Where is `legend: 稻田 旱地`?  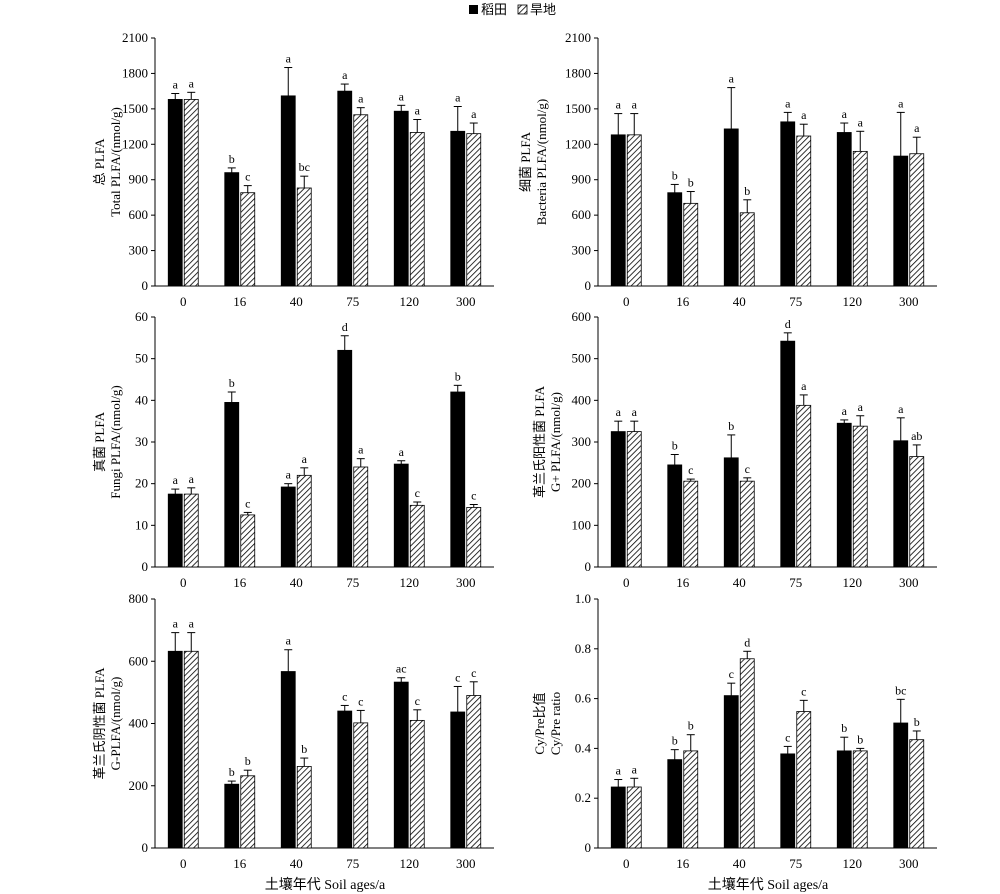
legend: 稻田 旱地 is located at coordinates (512, 9).